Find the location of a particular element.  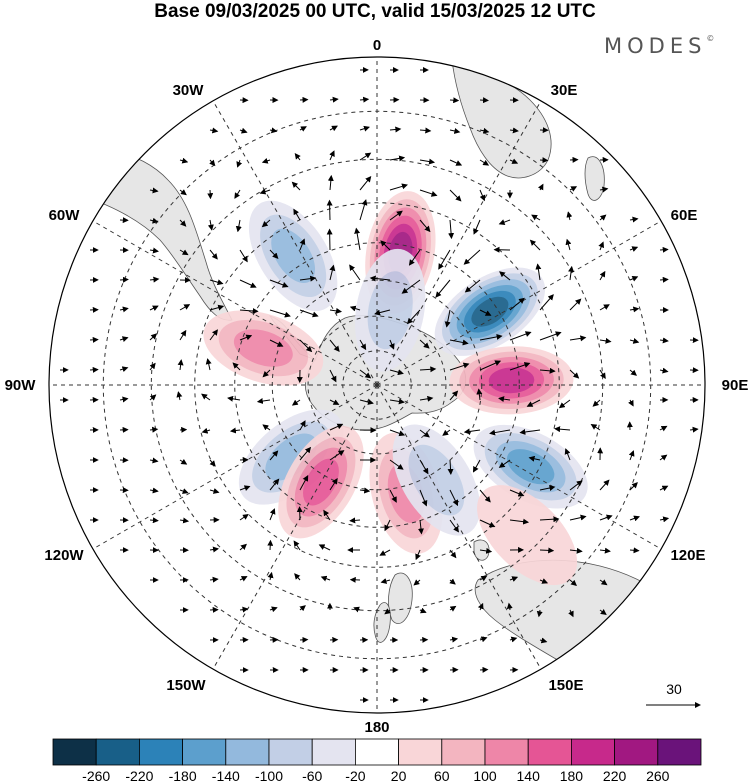

africa-landmass is located at coordinates (501, 119).